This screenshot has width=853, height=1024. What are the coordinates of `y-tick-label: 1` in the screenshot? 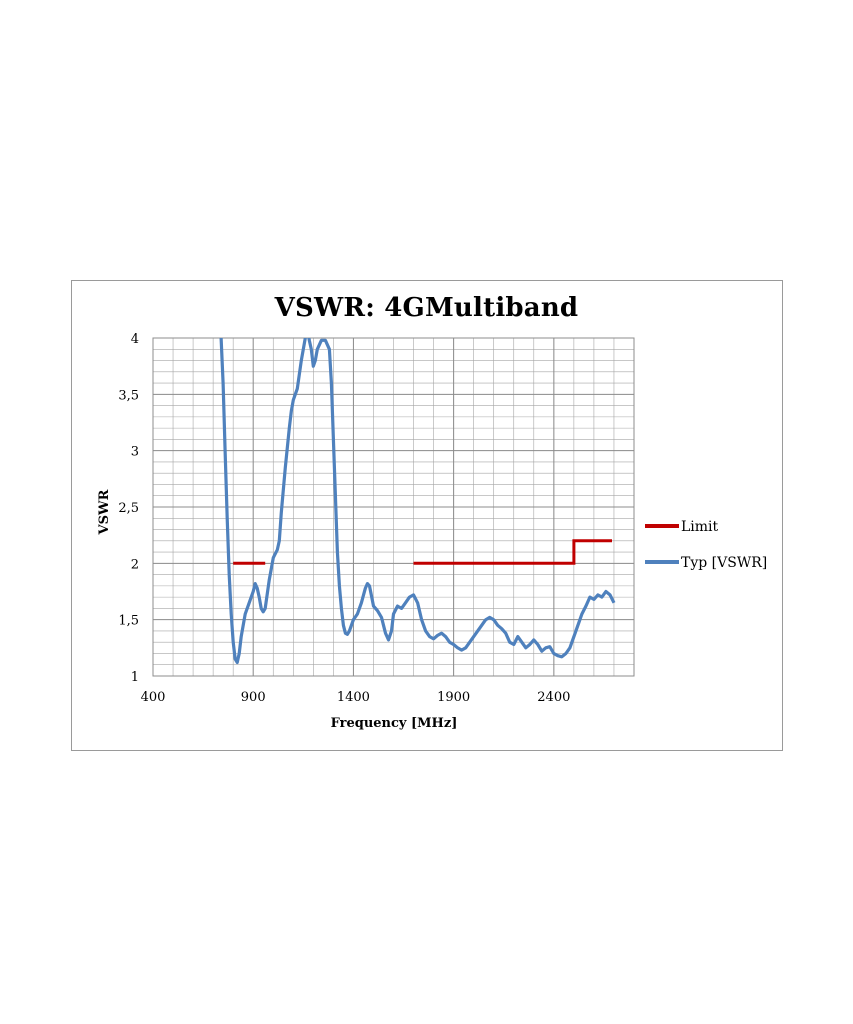 It's located at (135, 677).